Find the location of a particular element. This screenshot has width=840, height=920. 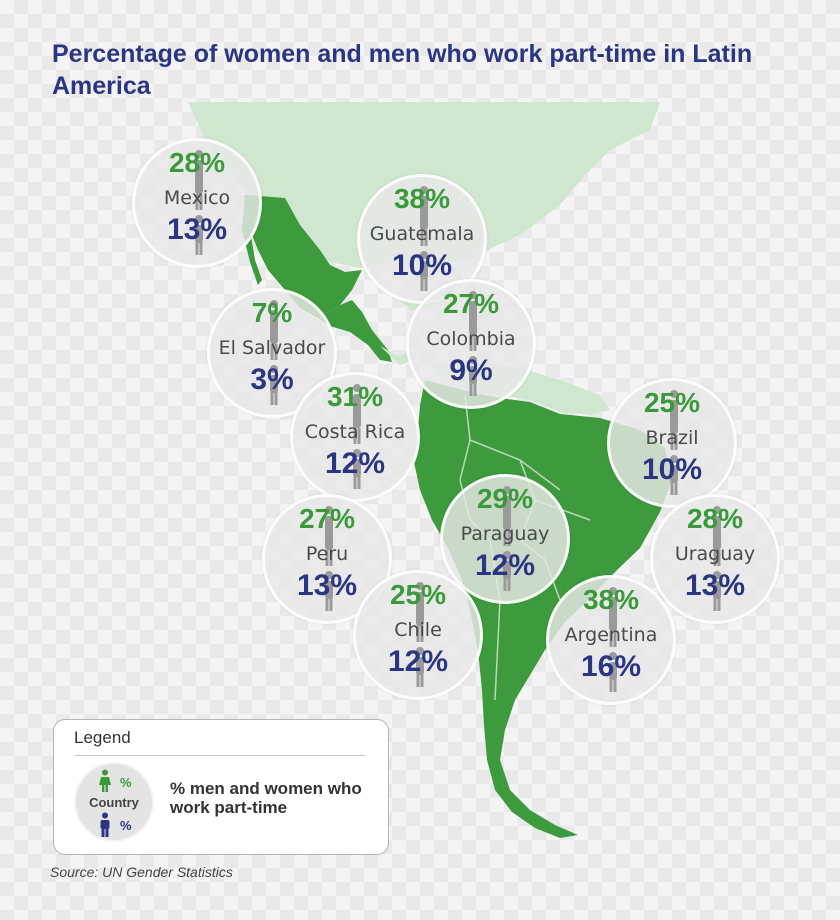

women-percent: 29% is located at coordinates (505, 498).